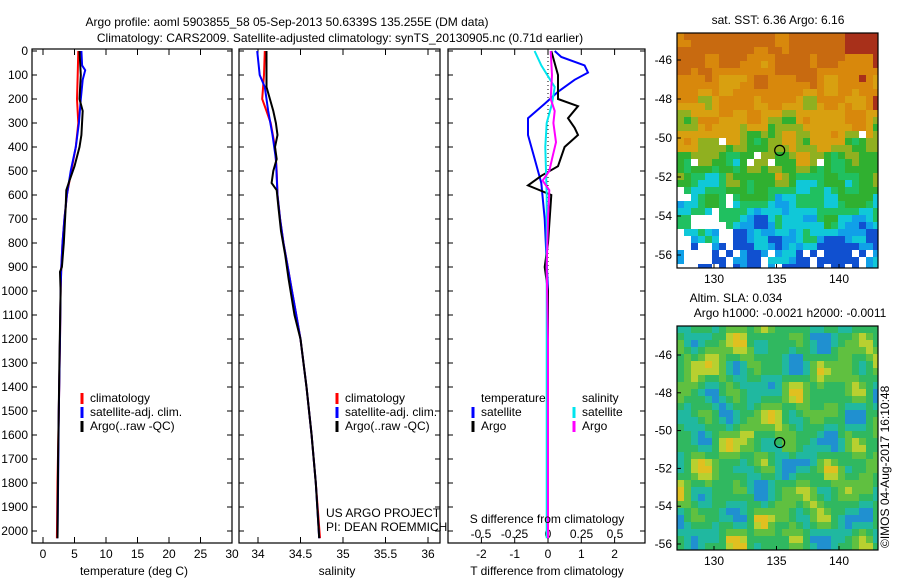 Image resolution: width=900 pixels, height=585 pixels. I want to click on lat-tick-label: -52, so click(664, 468).